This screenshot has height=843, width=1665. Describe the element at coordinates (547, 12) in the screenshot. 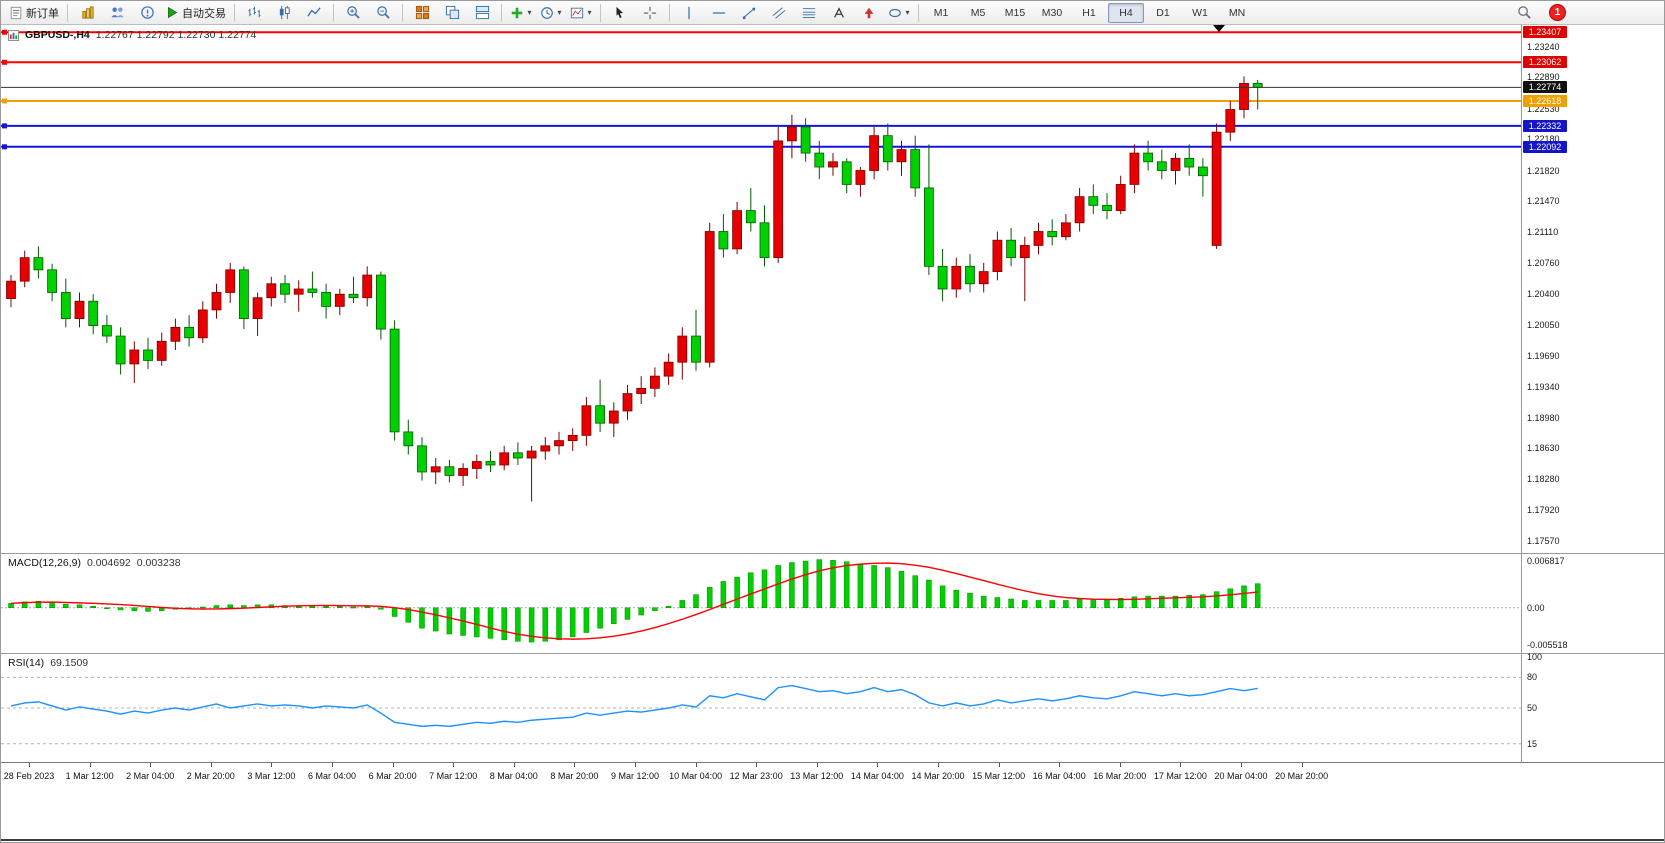

I see `periods-clock-icon` at that location.